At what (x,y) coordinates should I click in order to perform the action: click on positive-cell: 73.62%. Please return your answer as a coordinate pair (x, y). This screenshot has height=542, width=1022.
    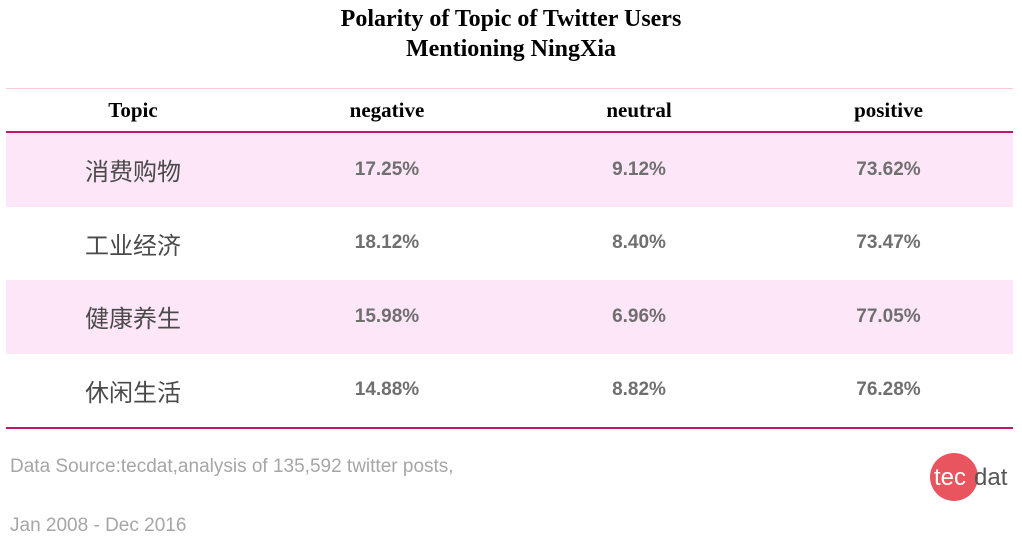
    Looking at the image, I should click on (888, 169).